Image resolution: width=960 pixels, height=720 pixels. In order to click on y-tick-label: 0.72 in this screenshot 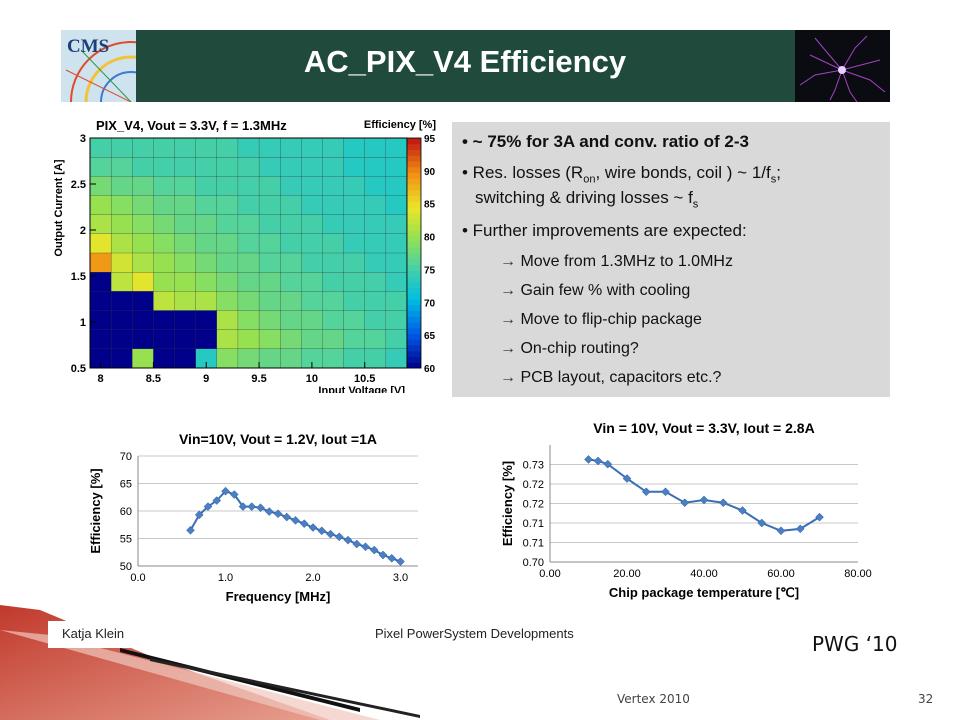, I will do `click(533, 485)`.